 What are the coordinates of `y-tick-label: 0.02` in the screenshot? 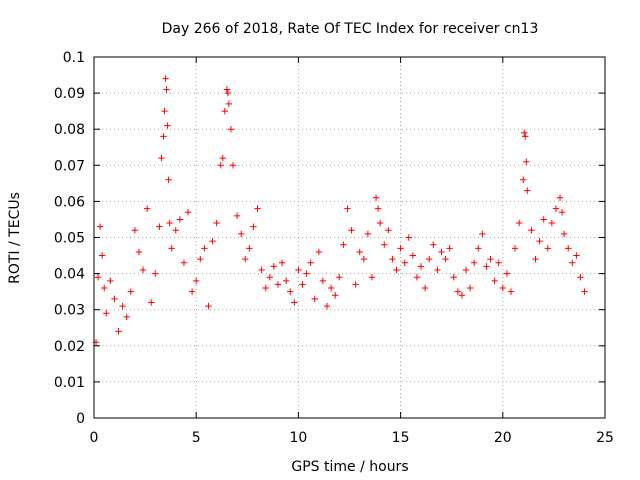 It's located at (69, 347).